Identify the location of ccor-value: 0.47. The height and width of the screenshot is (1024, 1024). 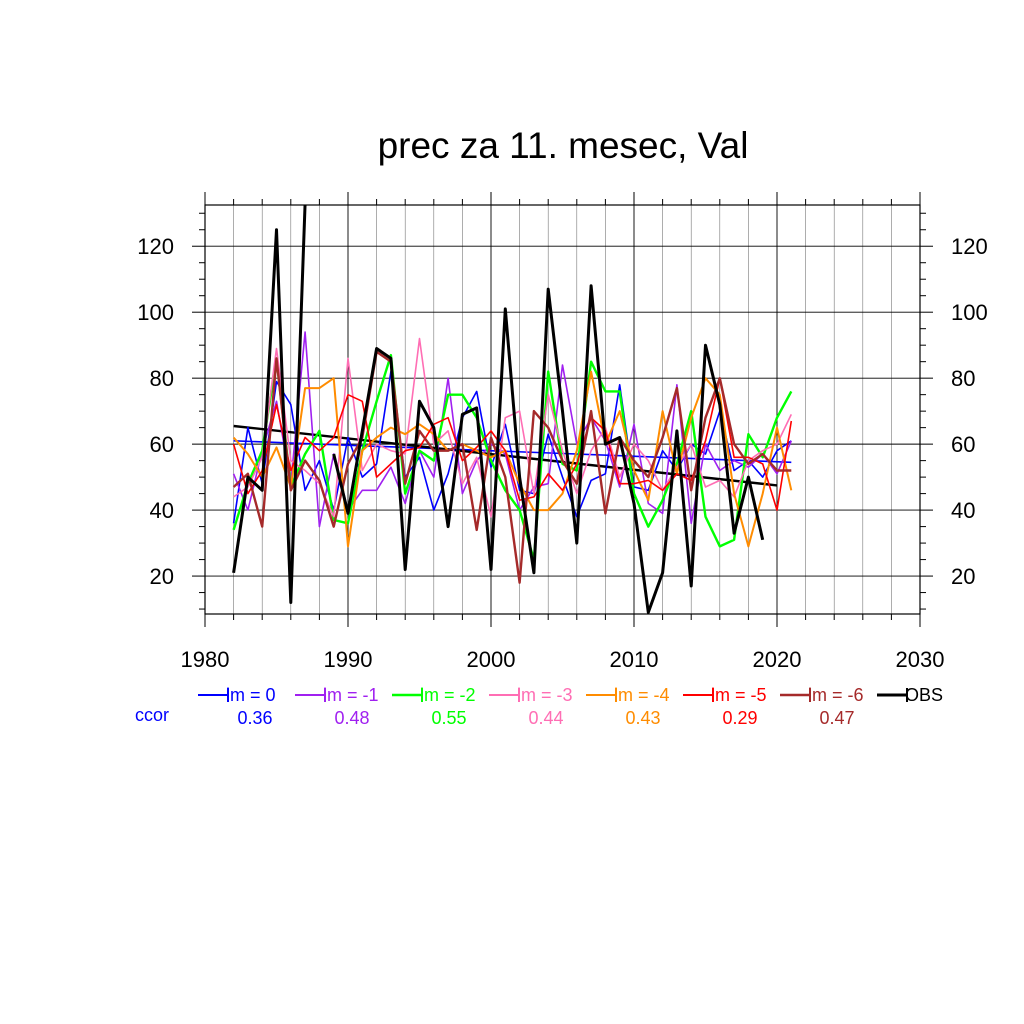
(836, 718).